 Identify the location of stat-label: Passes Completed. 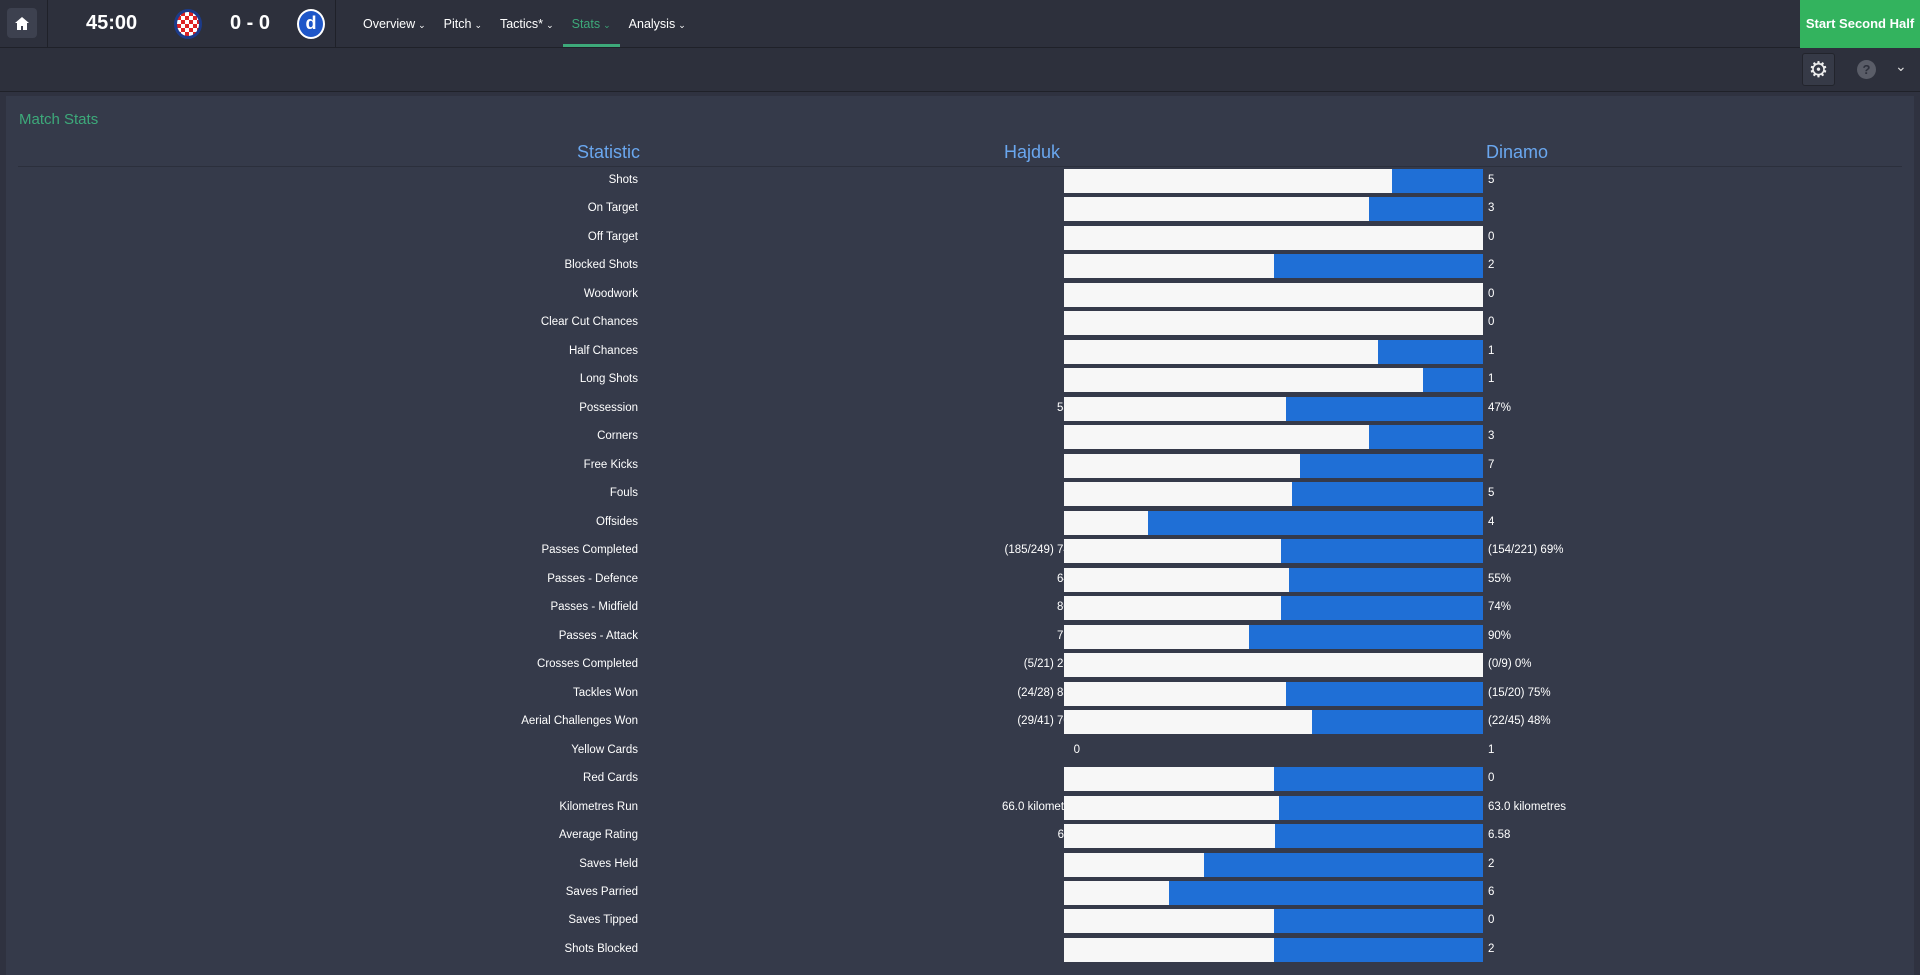
(589, 550).